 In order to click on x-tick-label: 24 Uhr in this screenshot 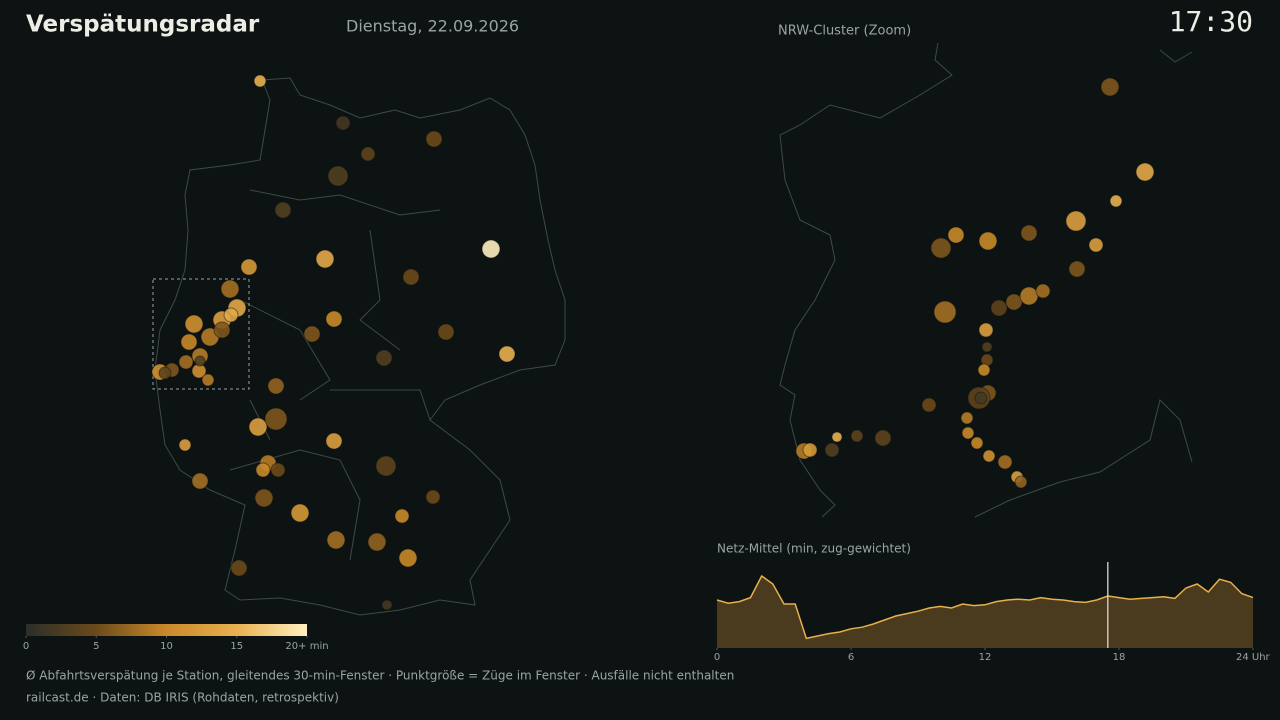, I will do `click(1253, 657)`.